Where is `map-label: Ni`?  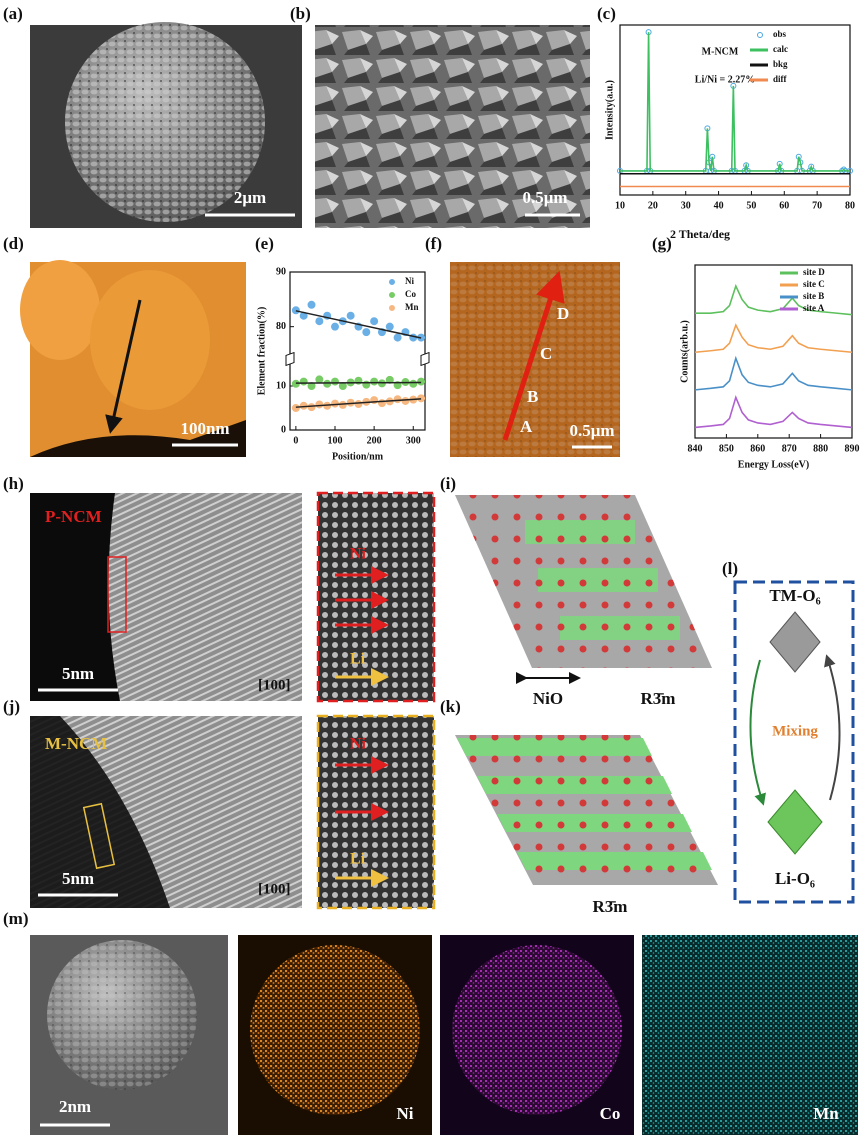
map-label: Ni is located at coordinates (405, 1113).